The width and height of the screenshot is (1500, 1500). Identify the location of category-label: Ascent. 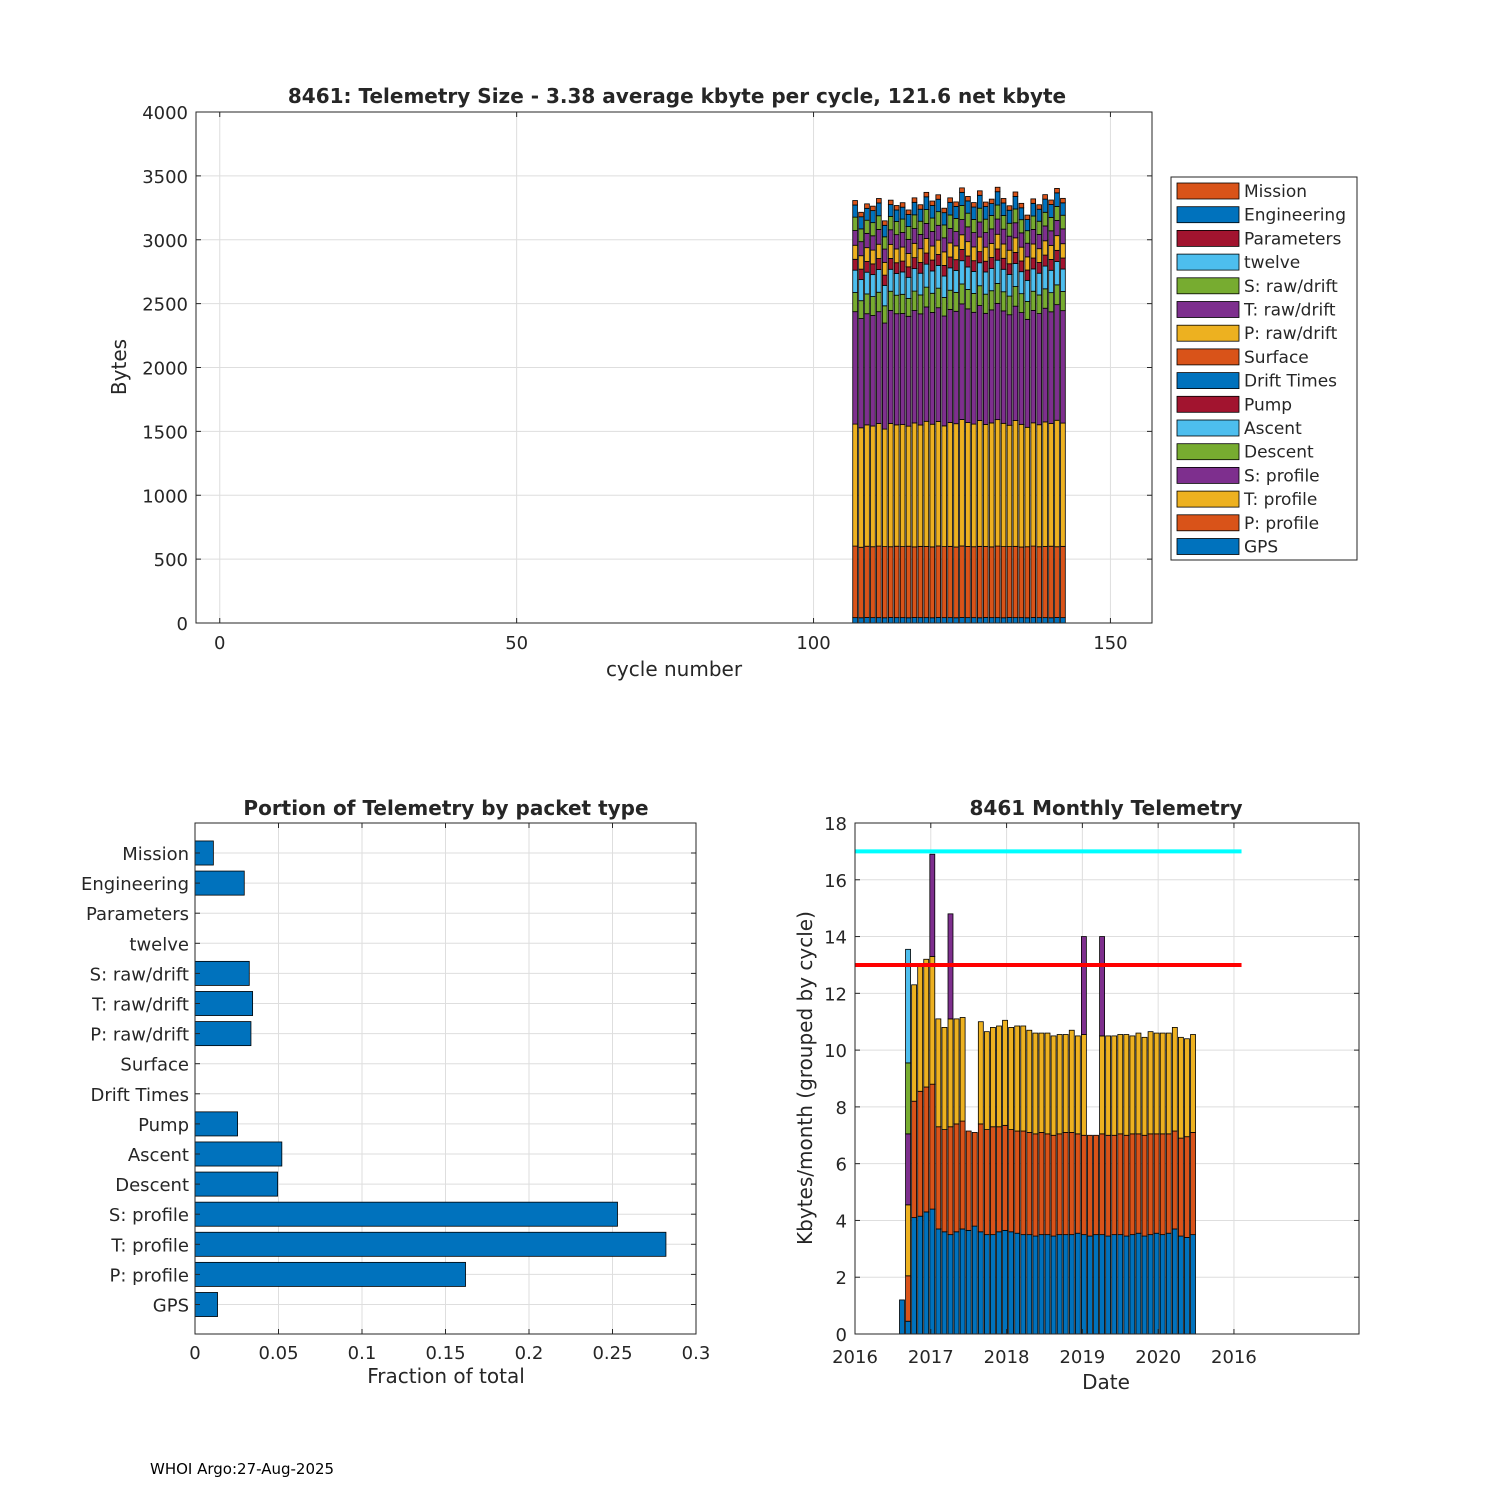
(158, 1155).